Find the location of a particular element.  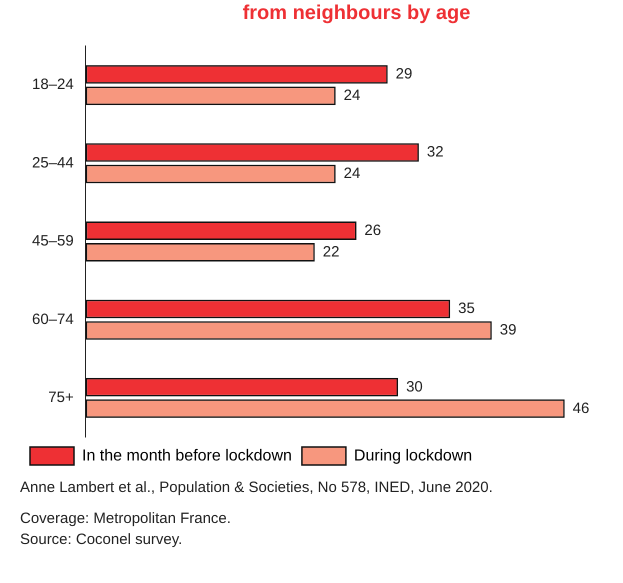

text: Coverage: Metropolitan France. is located at coordinates (126, 518).